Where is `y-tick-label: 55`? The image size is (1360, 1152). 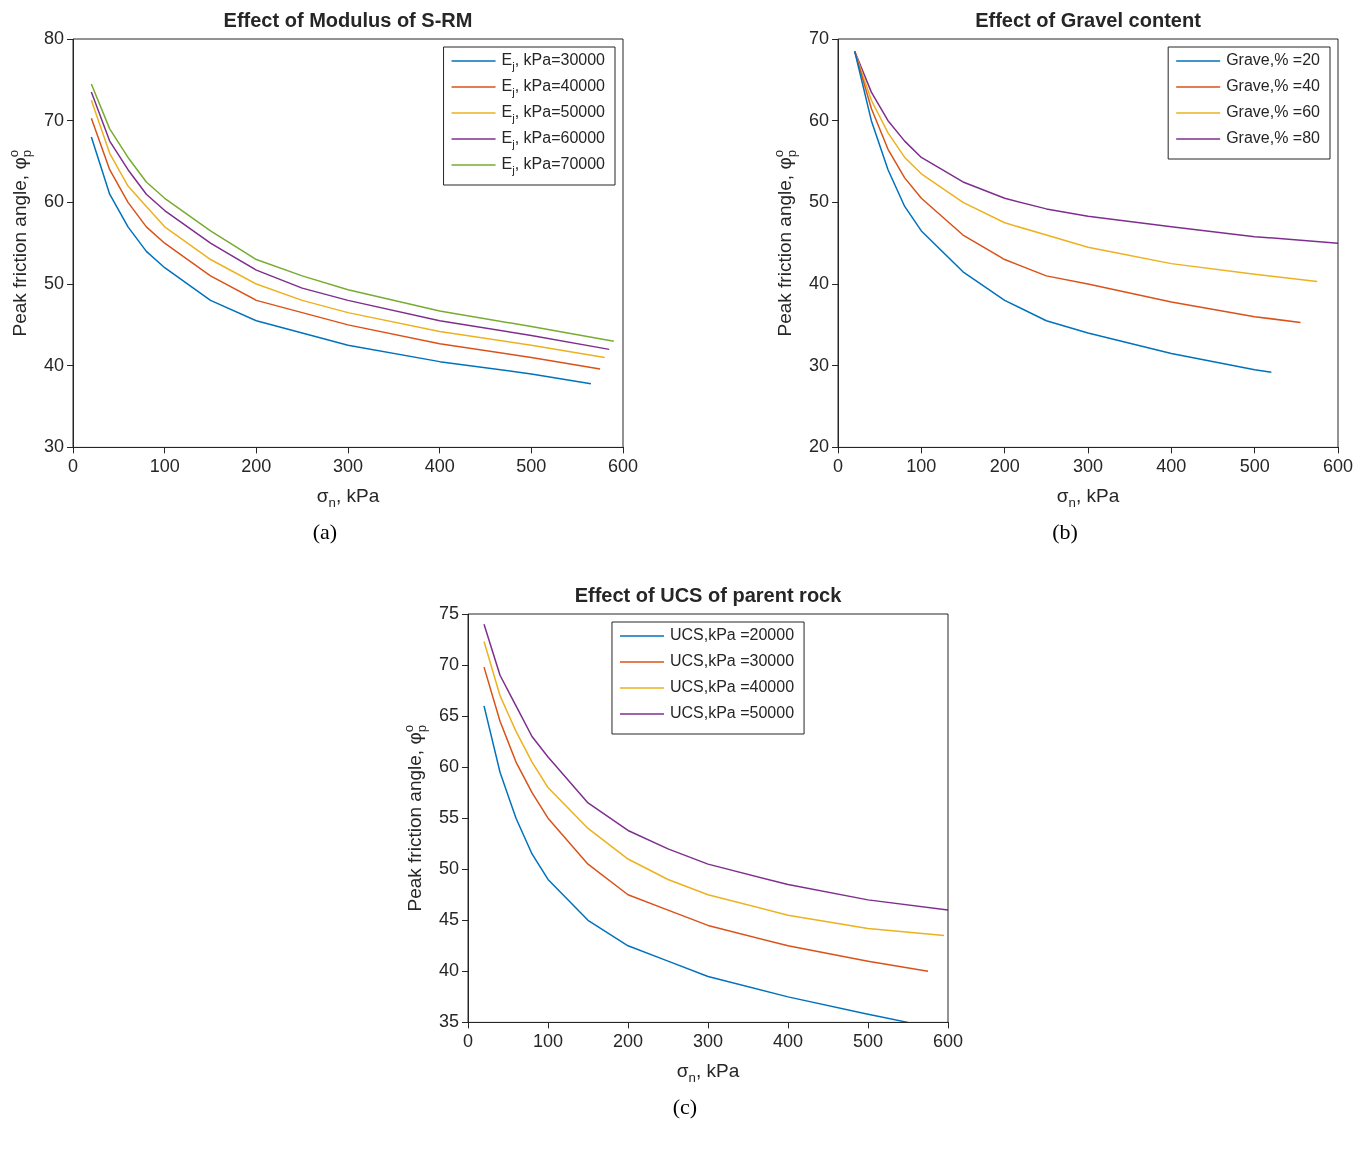
y-tick-label: 55 is located at coordinates (449, 817).